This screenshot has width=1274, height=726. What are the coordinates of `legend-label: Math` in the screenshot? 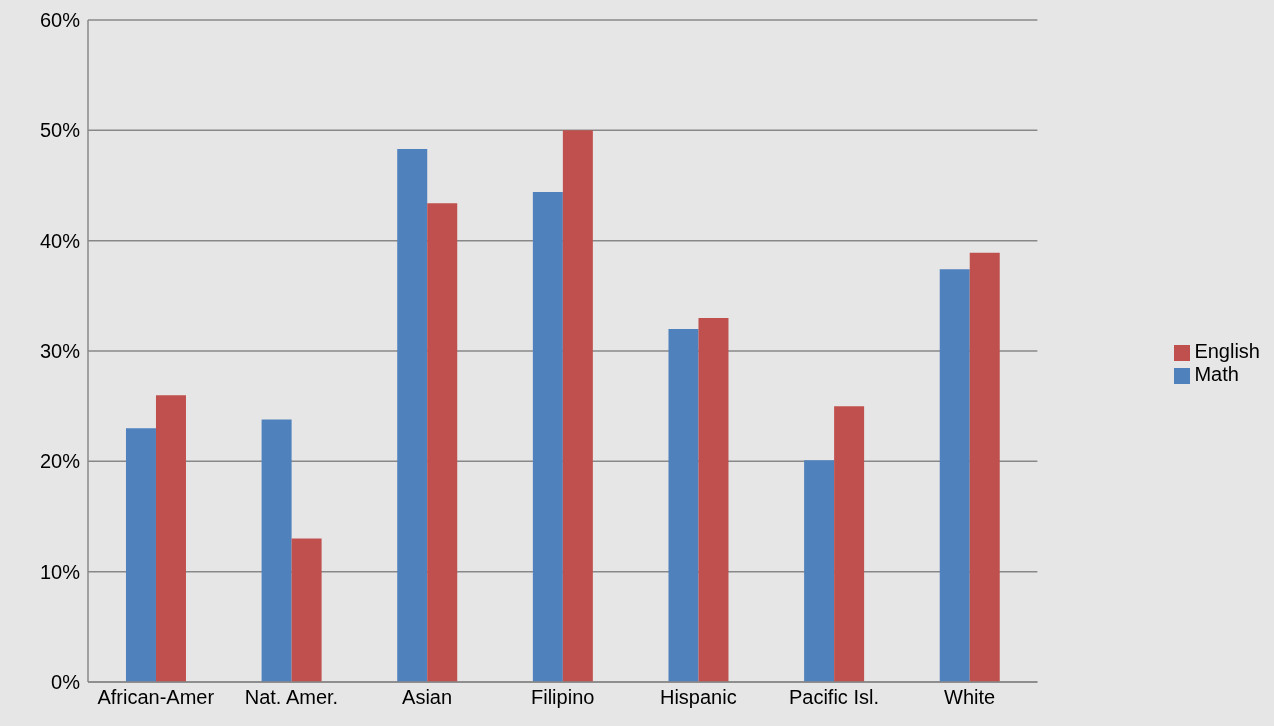 It's located at (1216, 374).